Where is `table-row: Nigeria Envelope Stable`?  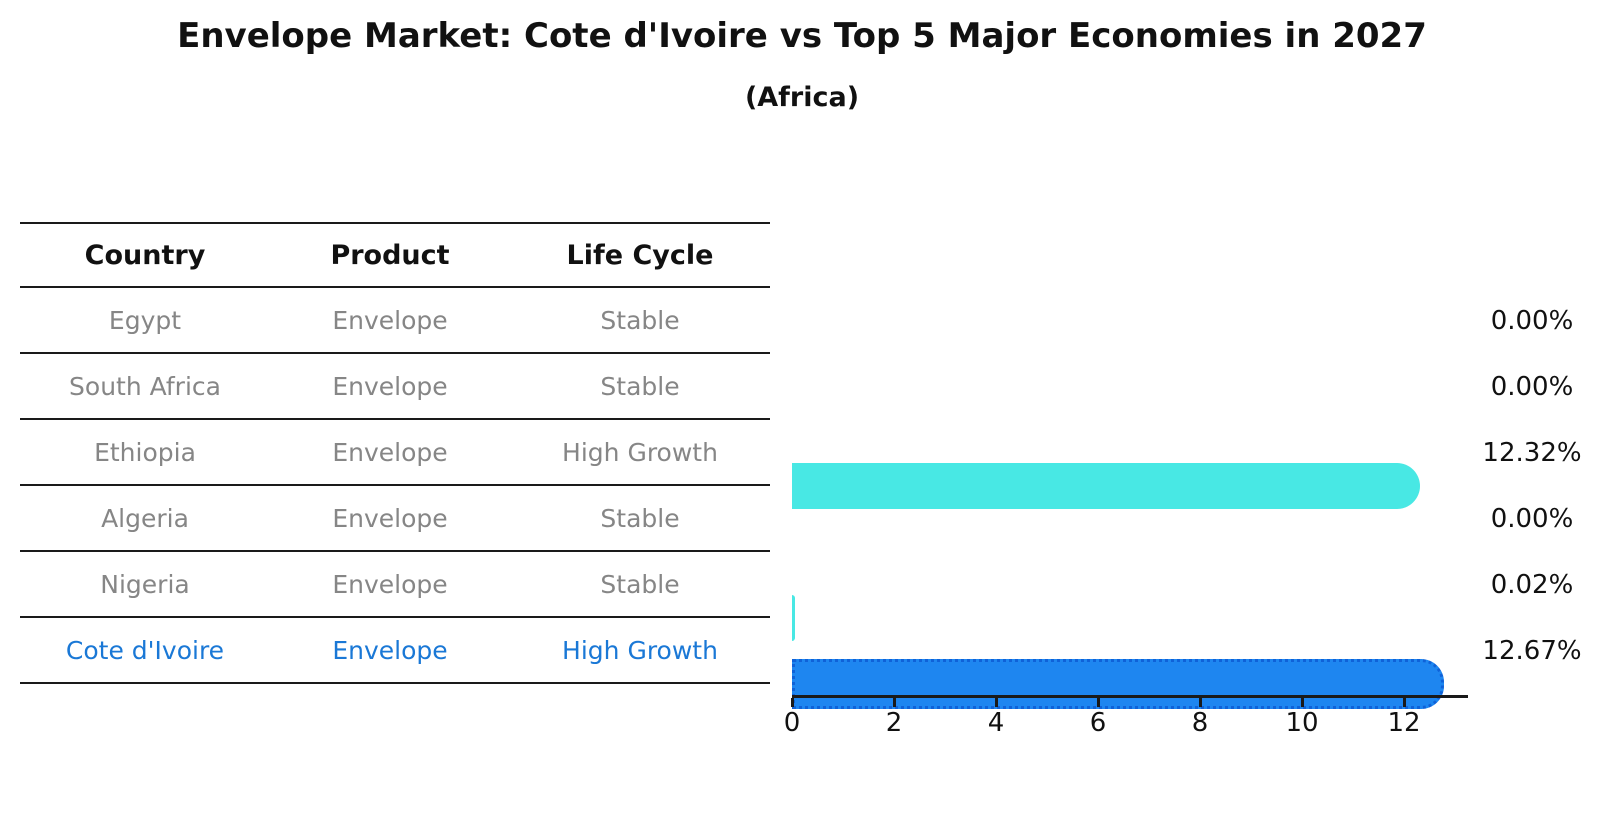
table-row: Nigeria Envelope Stable is located at coordinates (395, 585).